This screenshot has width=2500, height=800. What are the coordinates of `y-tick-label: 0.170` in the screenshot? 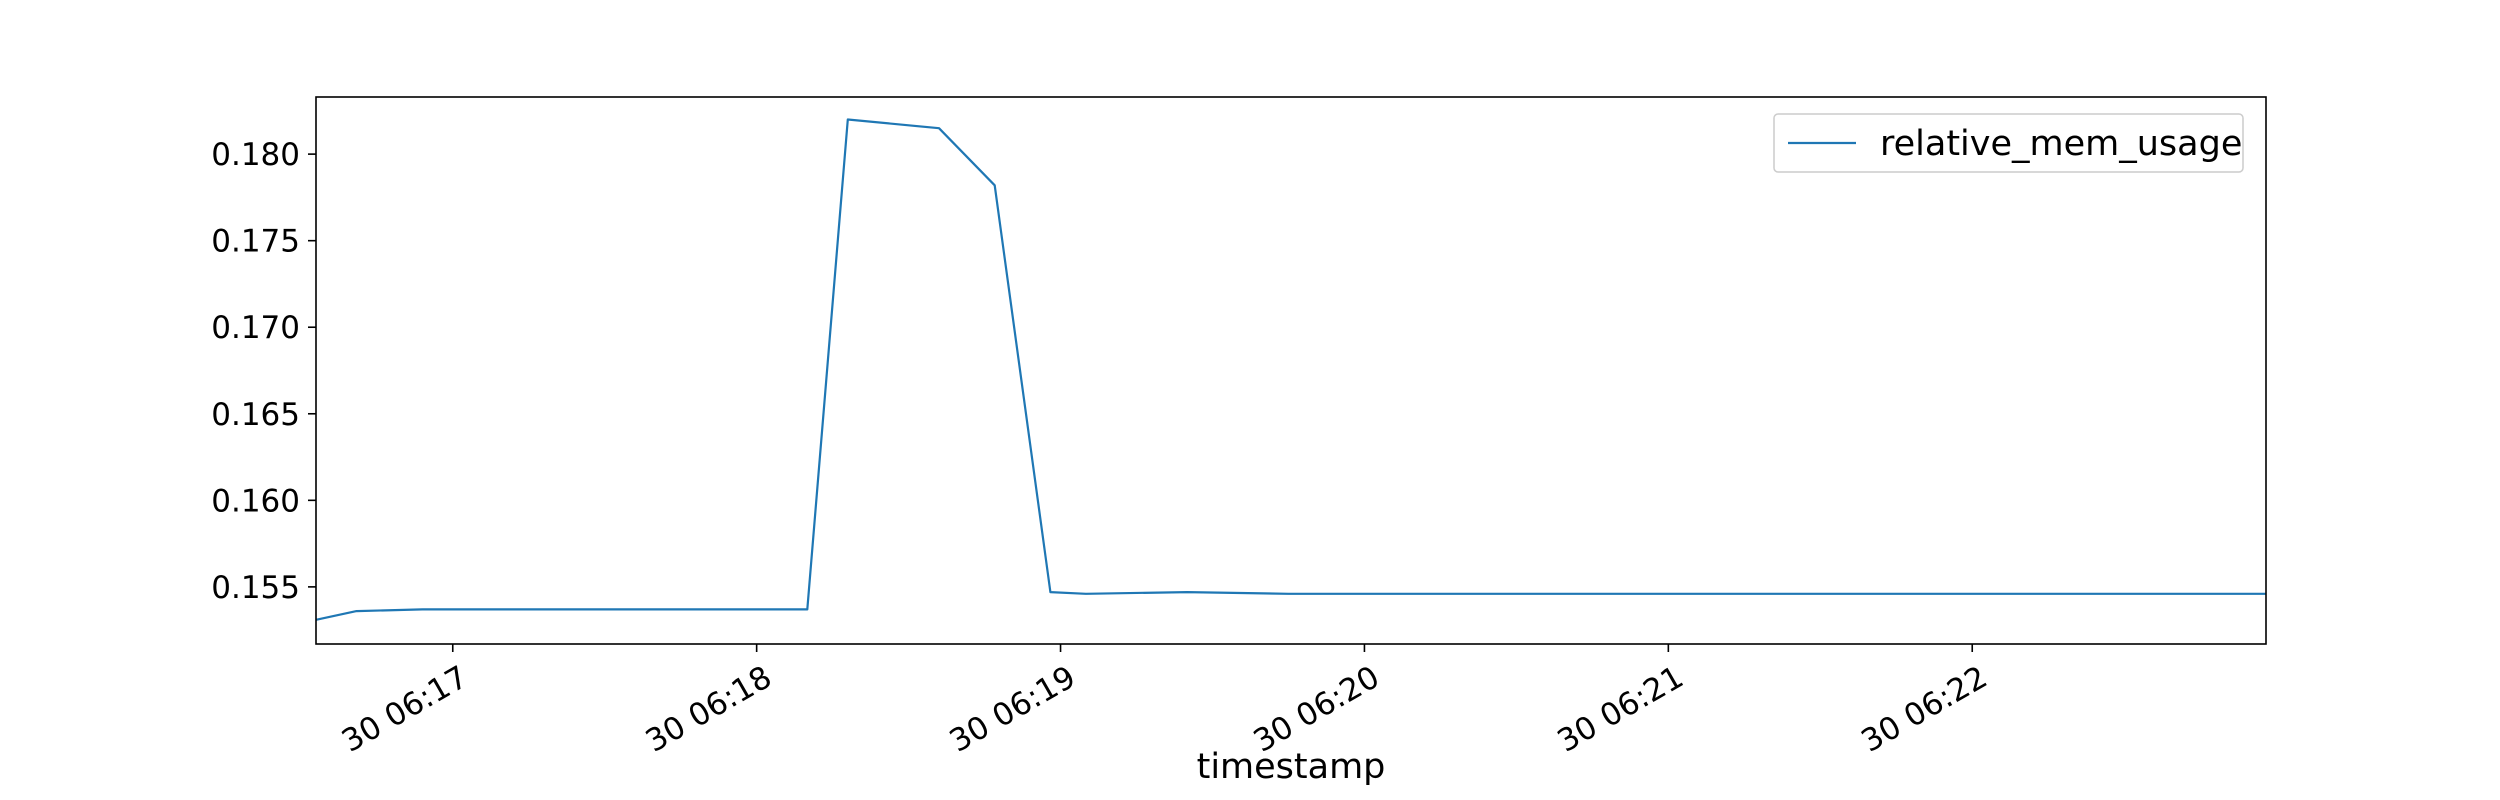 It's located at (255, 328).